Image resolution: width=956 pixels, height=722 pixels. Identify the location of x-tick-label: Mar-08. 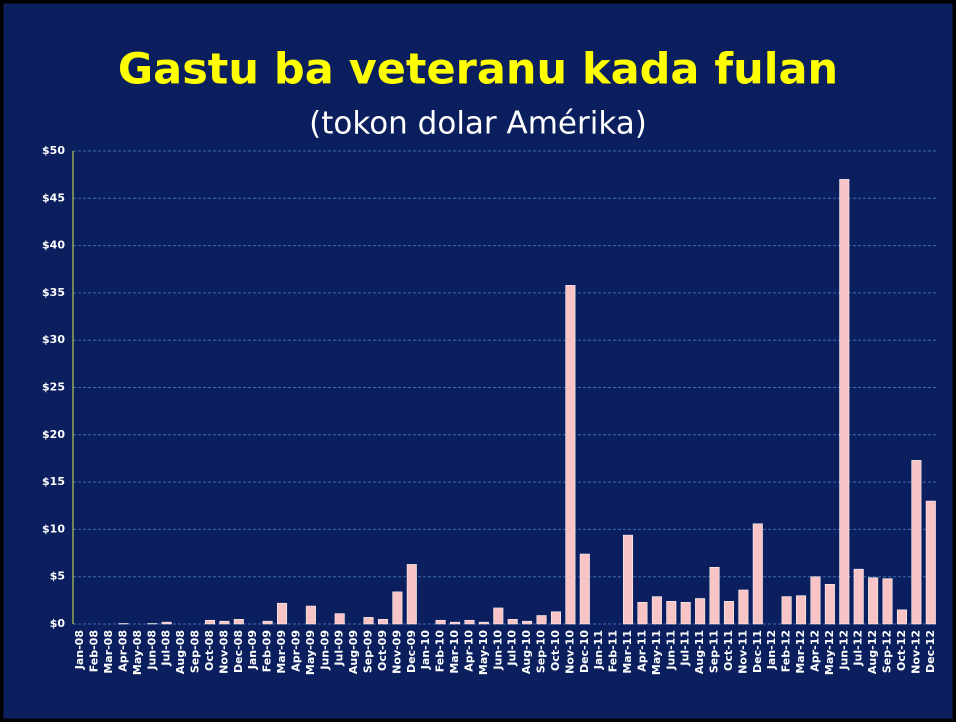
(108, 652).